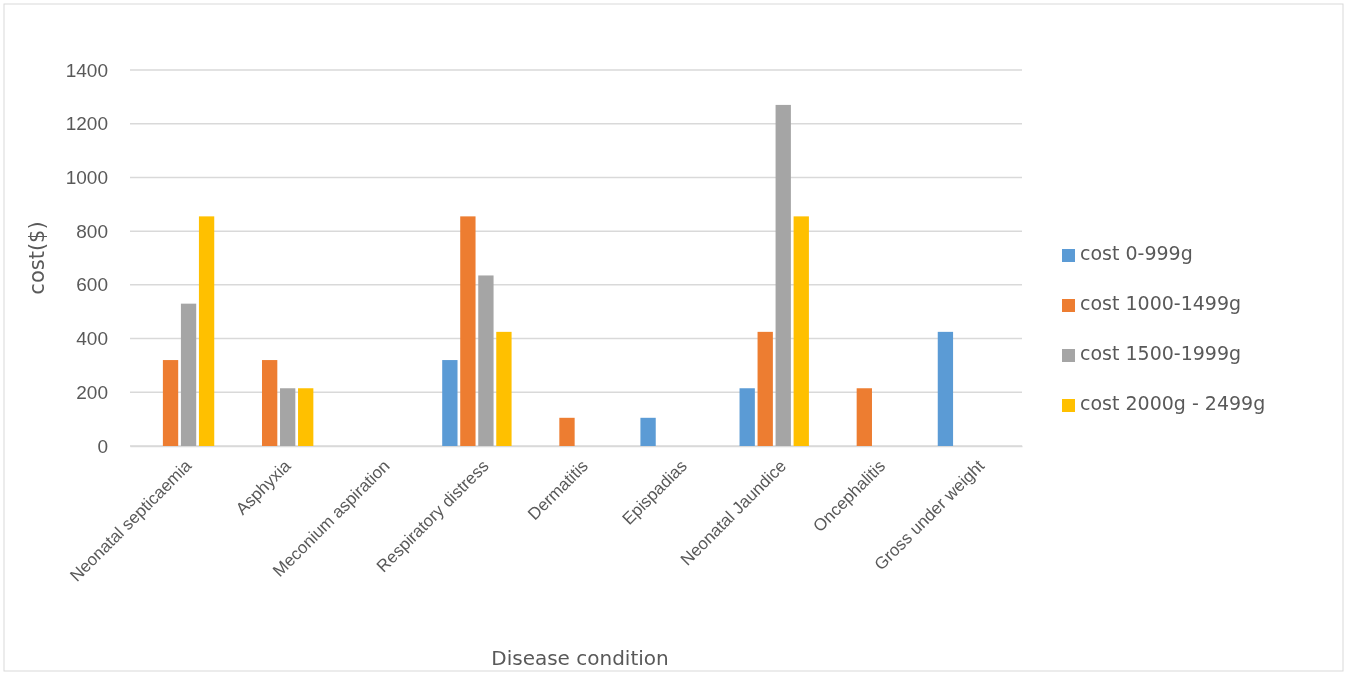  What do you see at coordinates (580, 658) in the screenshot?
I see `x-axis-title: Disease condition` at bounding box center [580, 658].